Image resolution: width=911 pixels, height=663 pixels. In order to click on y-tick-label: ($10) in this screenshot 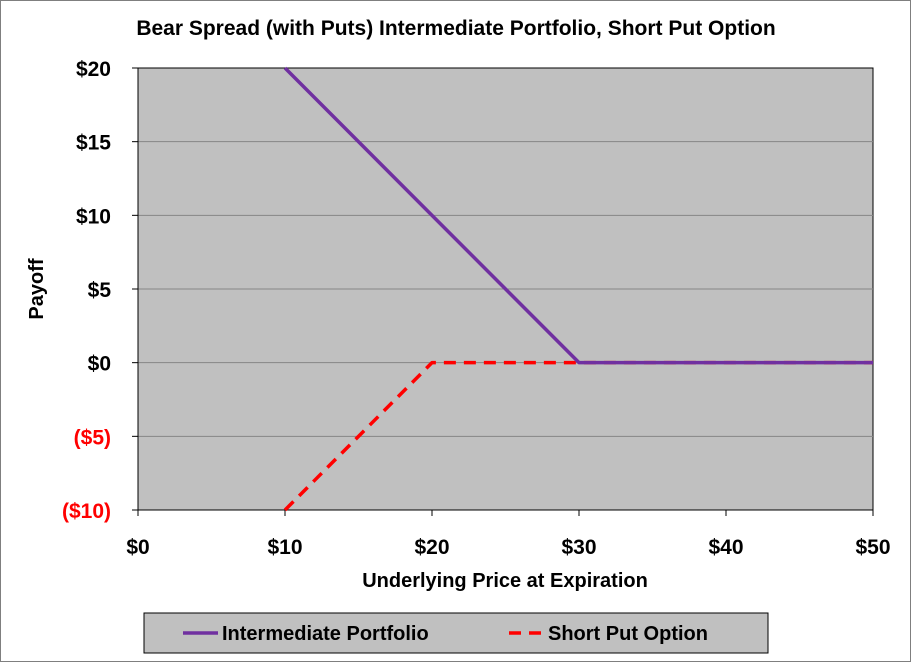, I will do `click(86, 511)`.